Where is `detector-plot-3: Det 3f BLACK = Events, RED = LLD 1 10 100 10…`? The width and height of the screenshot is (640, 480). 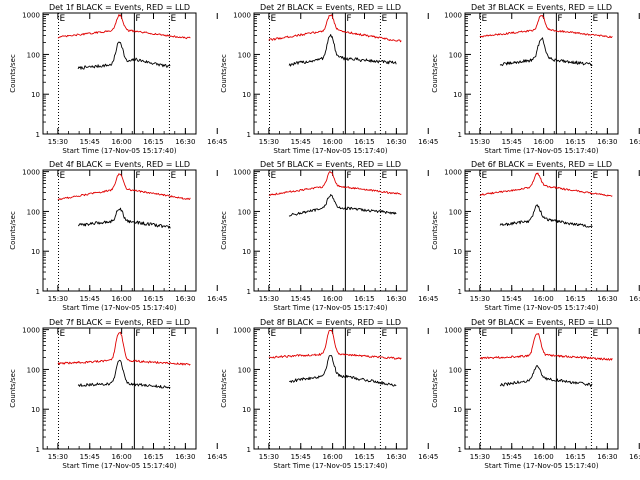 detector-plot-3: Det 3f BLACK = Events, RED = LLD 1 10 100 10… is located at coordinates (535, 79).